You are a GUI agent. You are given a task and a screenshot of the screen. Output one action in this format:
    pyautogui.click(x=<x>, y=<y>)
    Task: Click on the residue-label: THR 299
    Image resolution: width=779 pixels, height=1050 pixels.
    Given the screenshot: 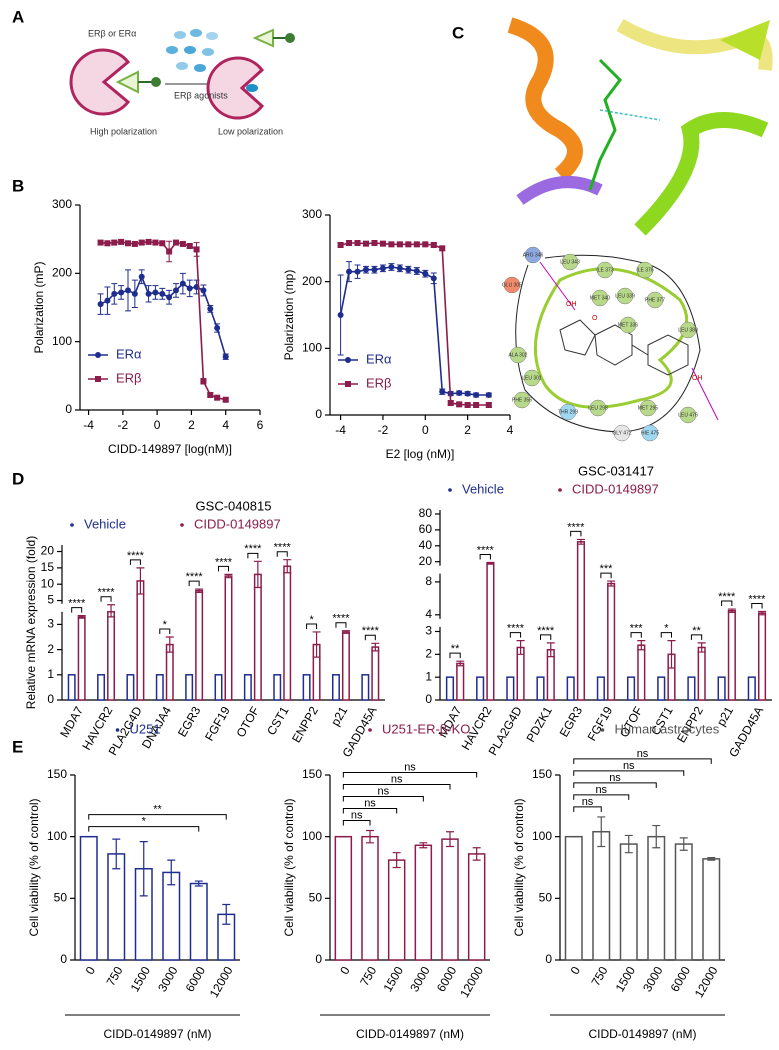 What is the action you would take?
    pyautogui.click(x=568, y=412)
    